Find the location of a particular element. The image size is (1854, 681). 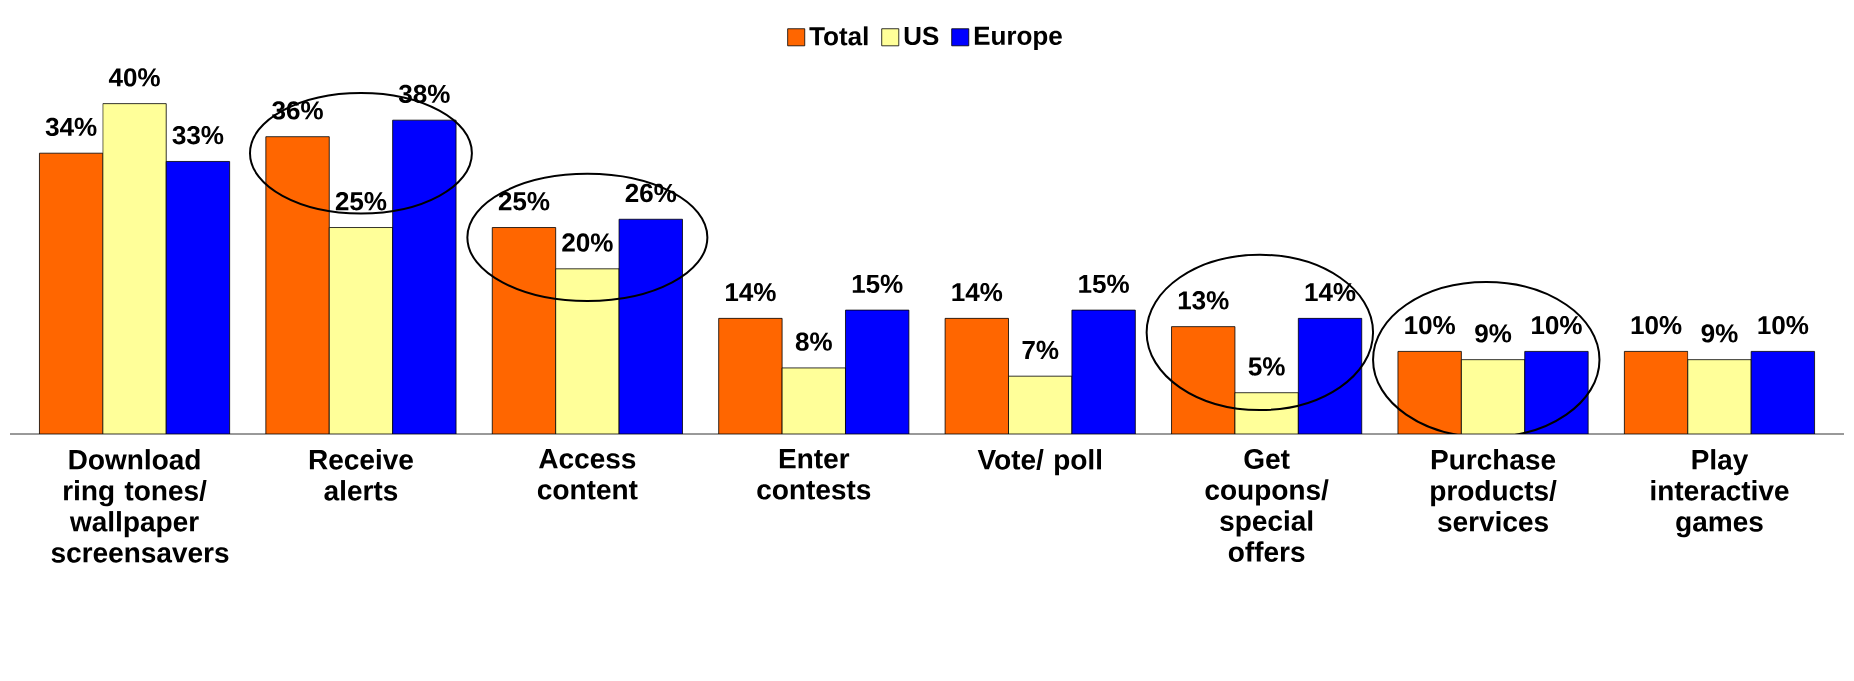

x-tick-label: Enter contests is located at coordinates (814, 474).